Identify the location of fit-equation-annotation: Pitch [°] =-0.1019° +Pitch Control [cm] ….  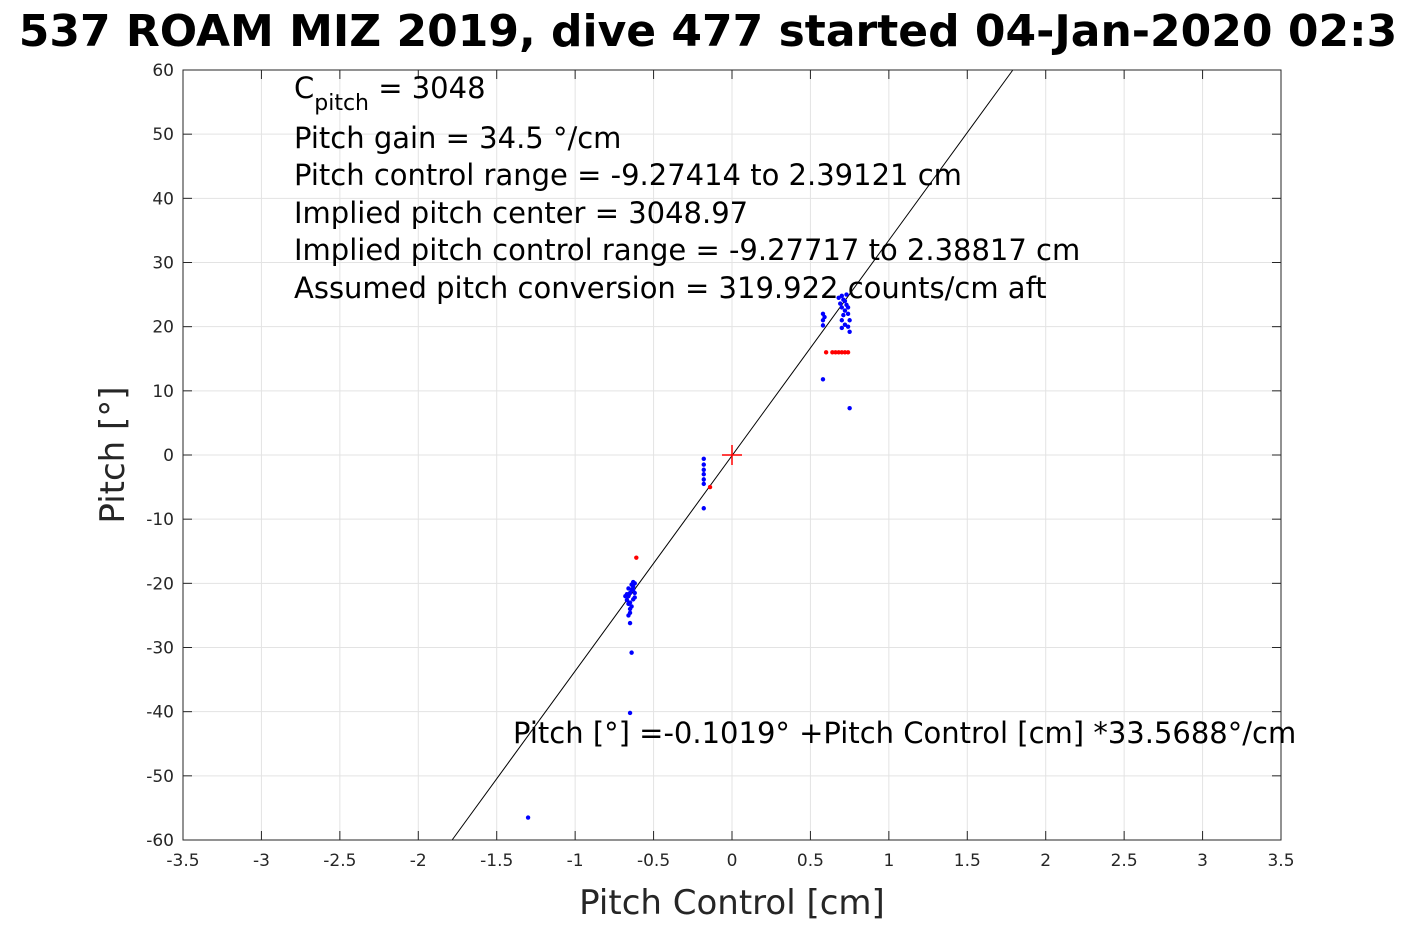
(904, 733).